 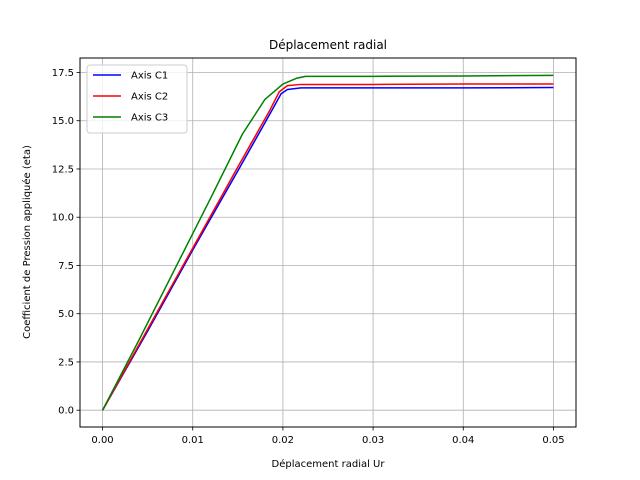 I want to click on legend-box, so click(x=137, y=99).